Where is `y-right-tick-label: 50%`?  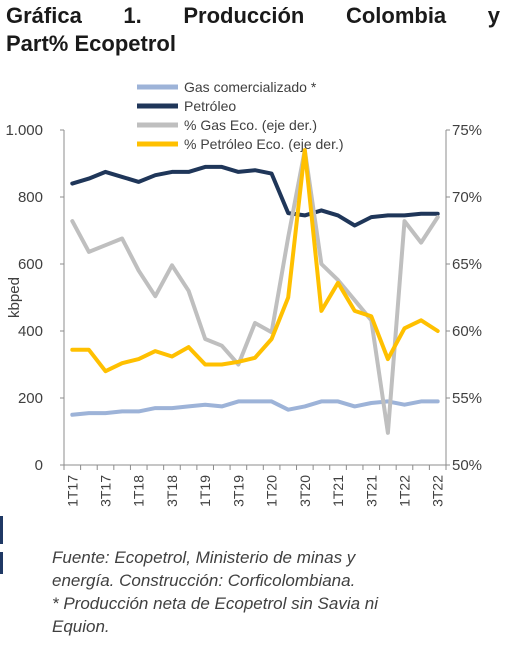 y-right-tick-label: 50% is located at coordinates (467, 465).